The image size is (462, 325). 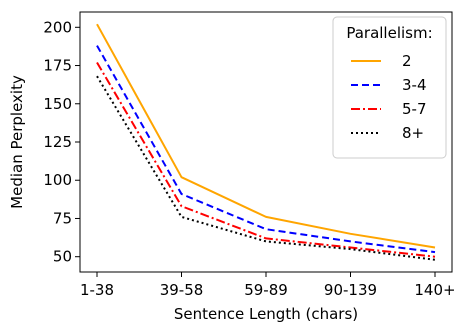 I want to click on y-tick-label: 200, so click(x=57, y=27).